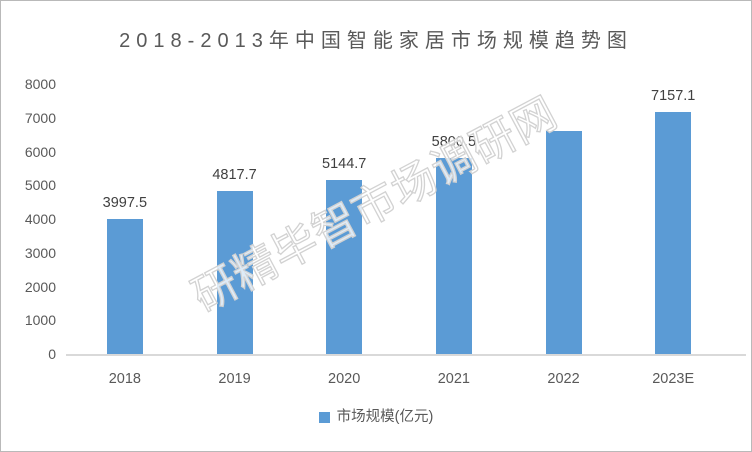 The height and width of the screenshot is (452, 752). What do you see at coordinates (40, 320) in the screenshot?
I see `y-axis-tick-label: 1000` at bounding box center [40, 320].